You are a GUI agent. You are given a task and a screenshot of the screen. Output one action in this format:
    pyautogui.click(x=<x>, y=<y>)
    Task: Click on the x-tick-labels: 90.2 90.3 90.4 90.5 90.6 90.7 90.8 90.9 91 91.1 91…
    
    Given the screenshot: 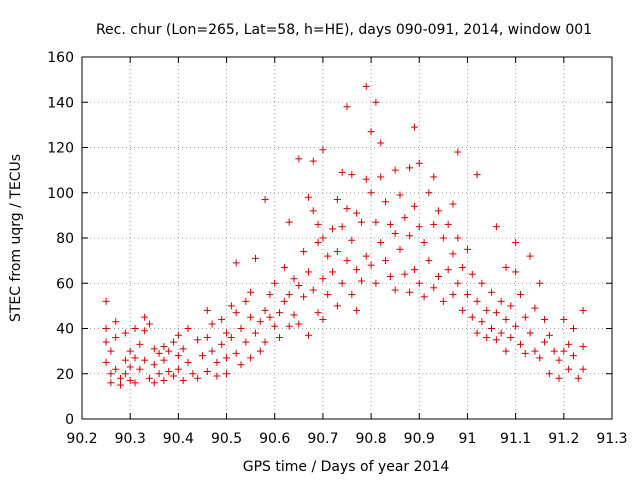 What is the action you would take?
    pyautogui.click(x=346, y=439)
    